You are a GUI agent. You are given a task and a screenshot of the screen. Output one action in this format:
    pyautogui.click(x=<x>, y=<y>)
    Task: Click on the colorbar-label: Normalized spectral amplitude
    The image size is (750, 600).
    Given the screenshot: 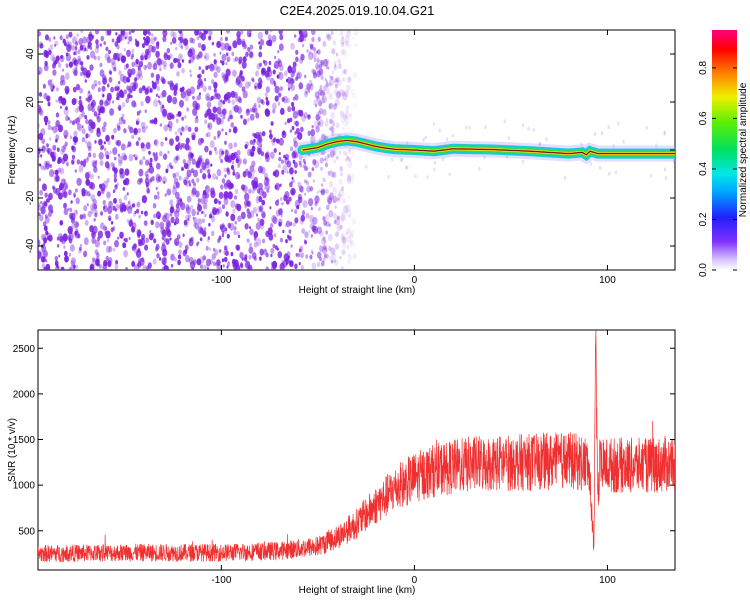 What is the action you would take?
    pyautogui.click(x=743, y=149)
    